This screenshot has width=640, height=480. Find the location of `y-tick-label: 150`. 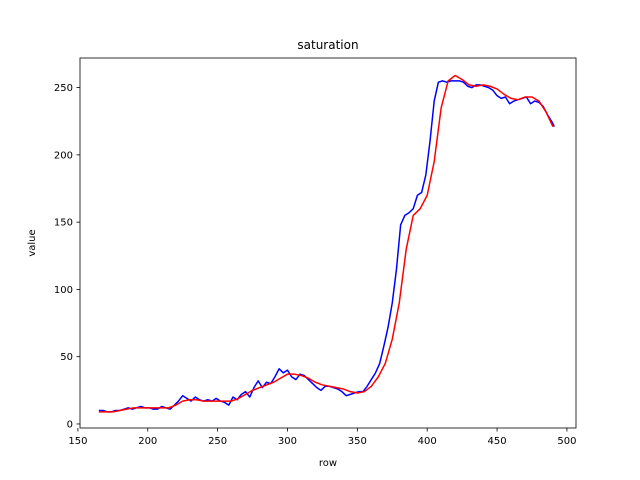

y-tick-label: 150 is located at coordinates (63, 223).